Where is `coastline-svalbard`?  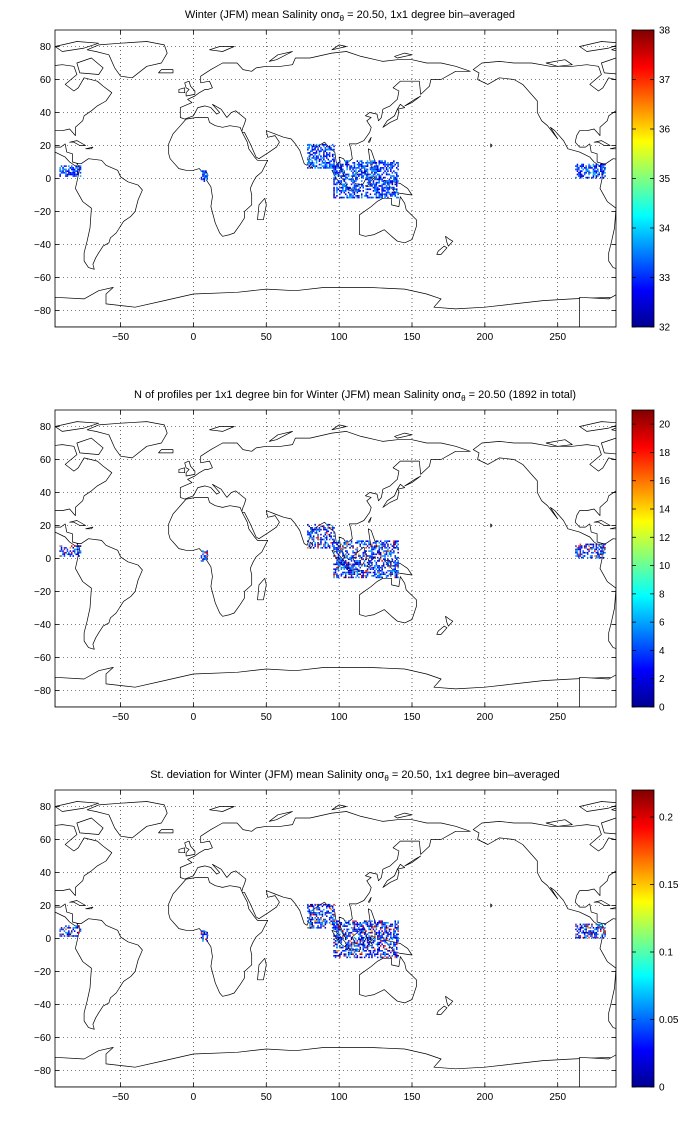
coastline-svalbard is located at coordinates (222, 429).